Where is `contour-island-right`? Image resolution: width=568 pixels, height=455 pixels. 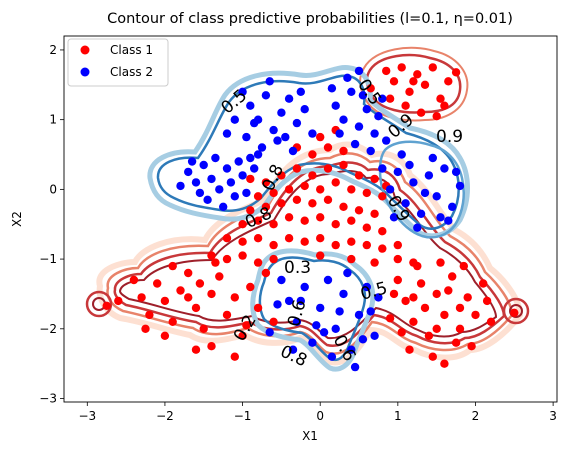 contour-island-right is located at coordinates (516, 311).